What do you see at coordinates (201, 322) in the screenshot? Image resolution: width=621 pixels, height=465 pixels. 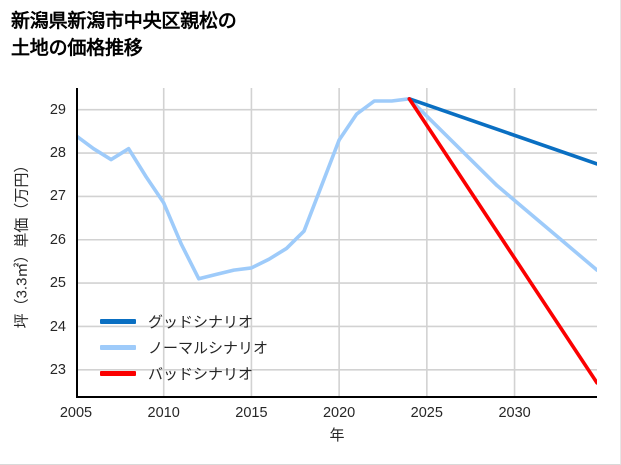 I see `legend-label: グッドシナリオ` at bounding box center [201, 322].